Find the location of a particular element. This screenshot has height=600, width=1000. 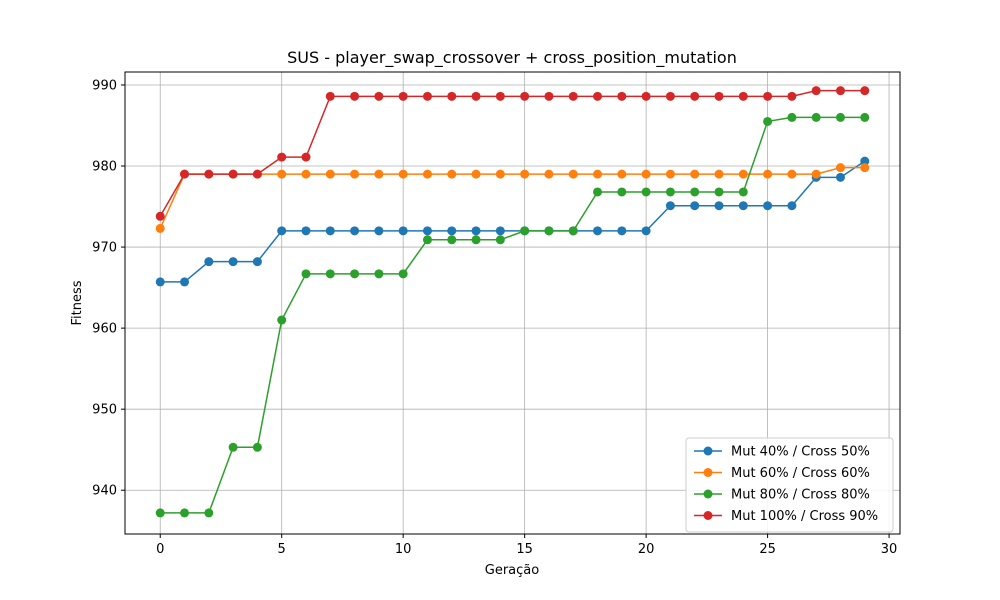

x-tick-label: 0 is located at coordinates (160, 549).